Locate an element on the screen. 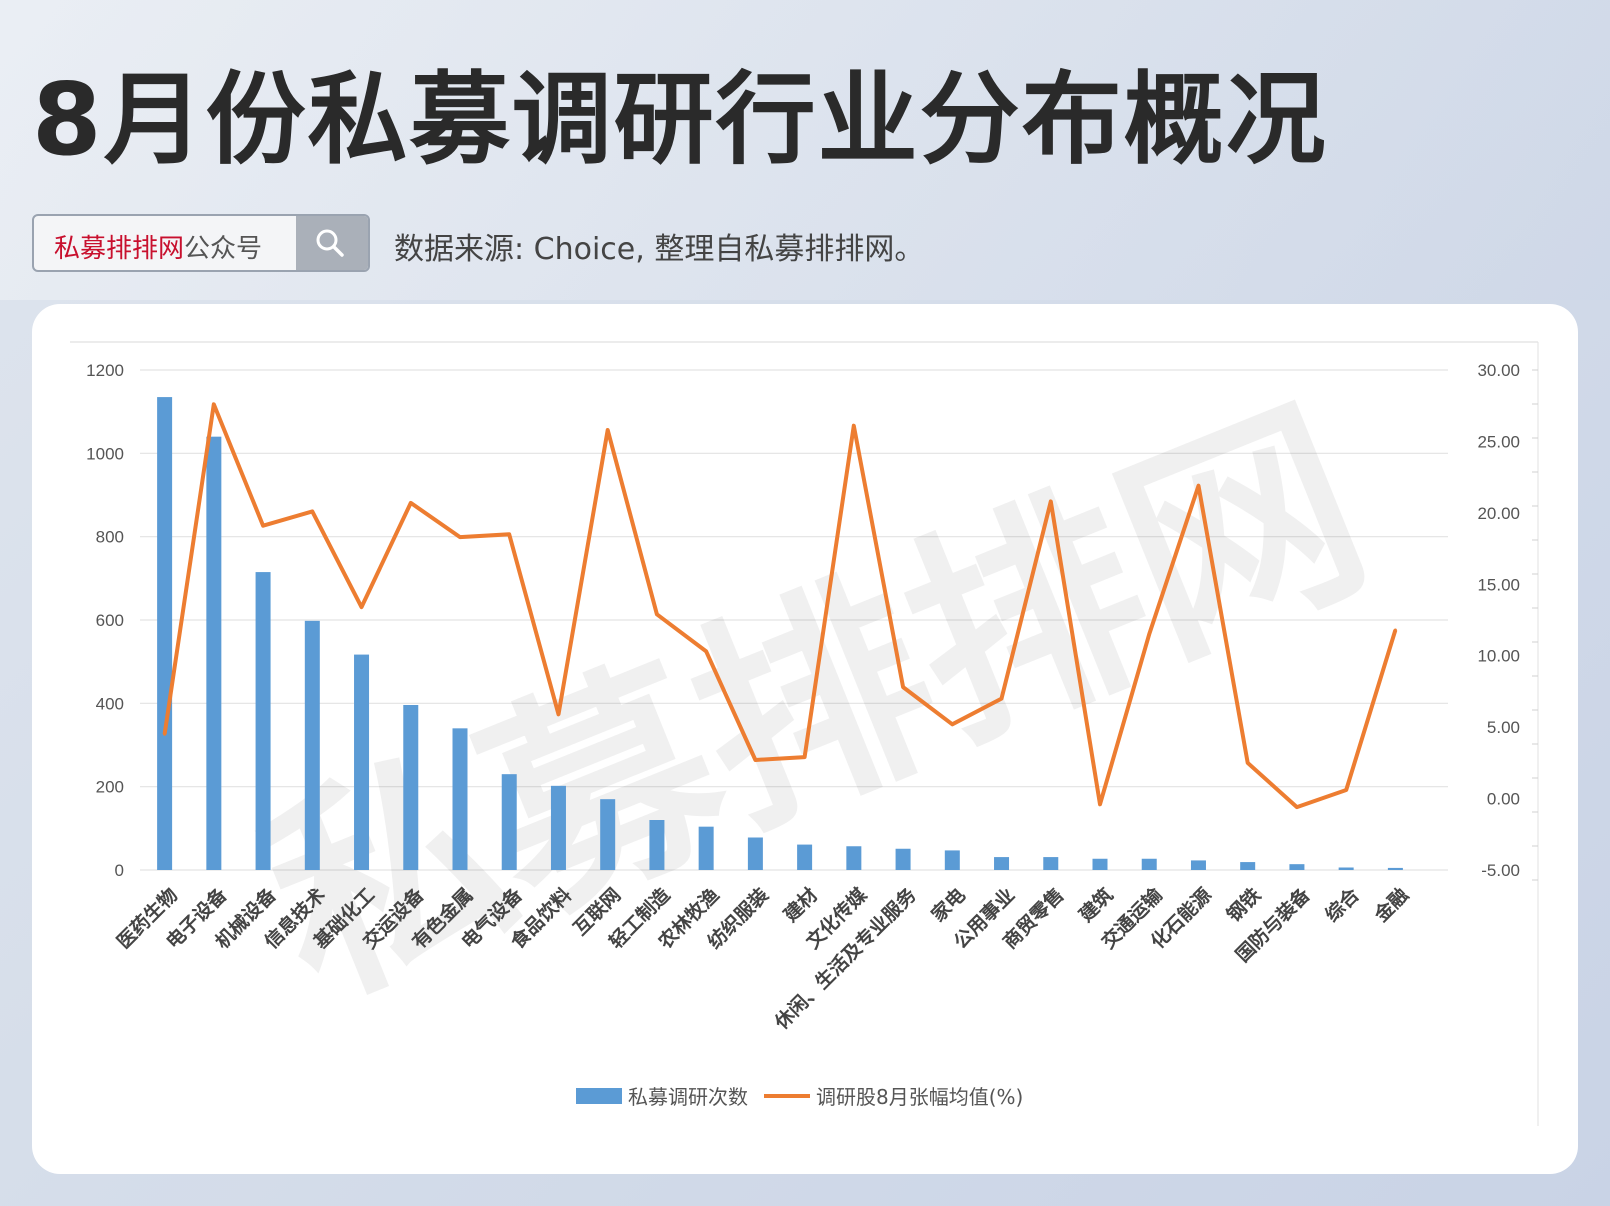 This screenshot has height=1206, width=1610. legend-bar-swatch is located at coordinates (599, 1096).